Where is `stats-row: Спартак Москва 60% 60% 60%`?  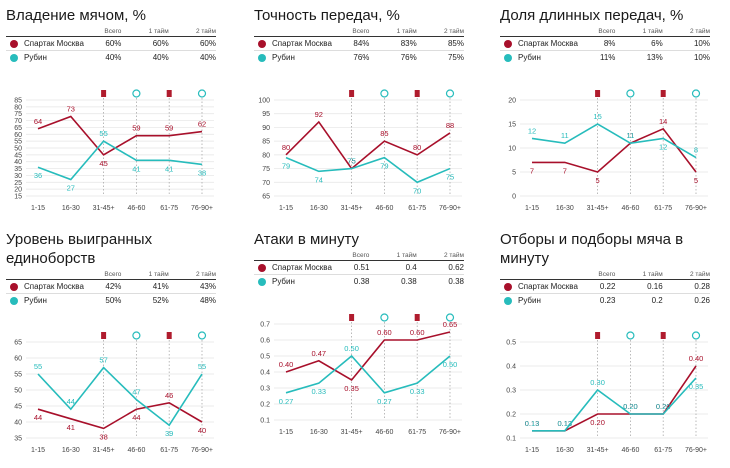 stats-row: Спартак Москва 60% 60% 60% is located at coordinates (111, 43).